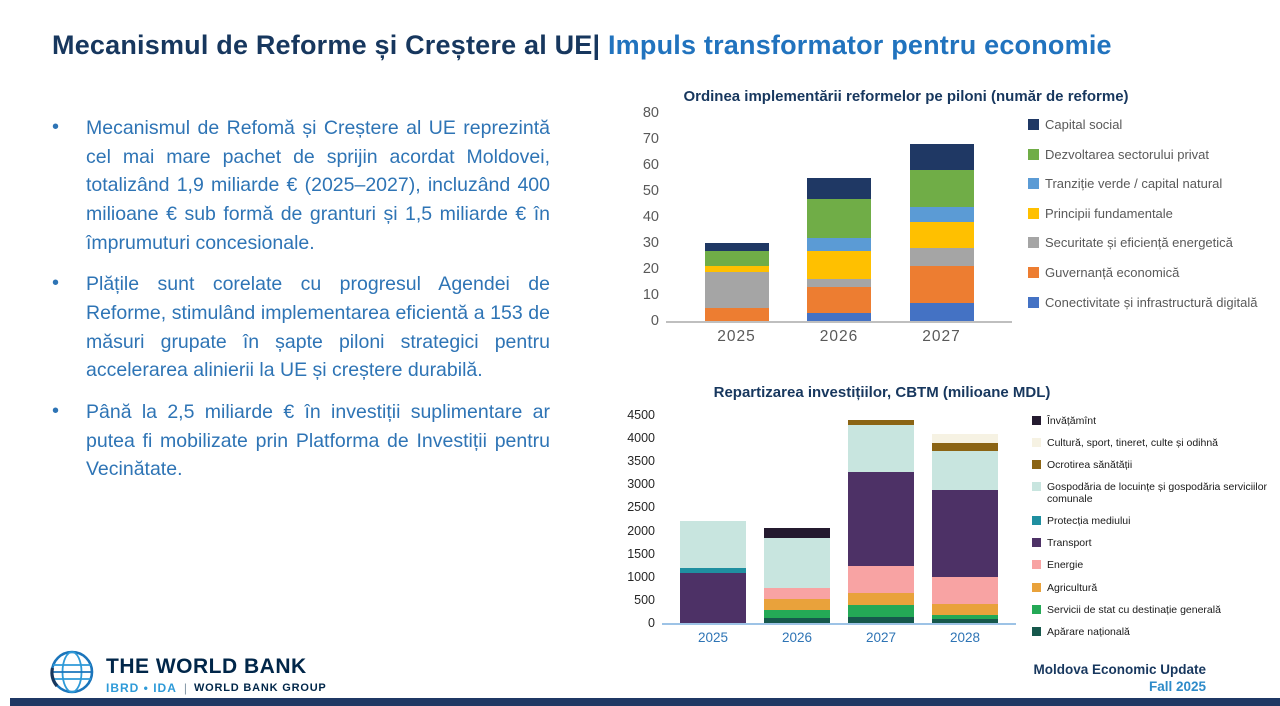 This screenshot has height=706, width=1280. Describe the element at coordinates (1127, 154) in the screenshot. I see `legend-label: Dezvoltarea sectorului privat` at that location.